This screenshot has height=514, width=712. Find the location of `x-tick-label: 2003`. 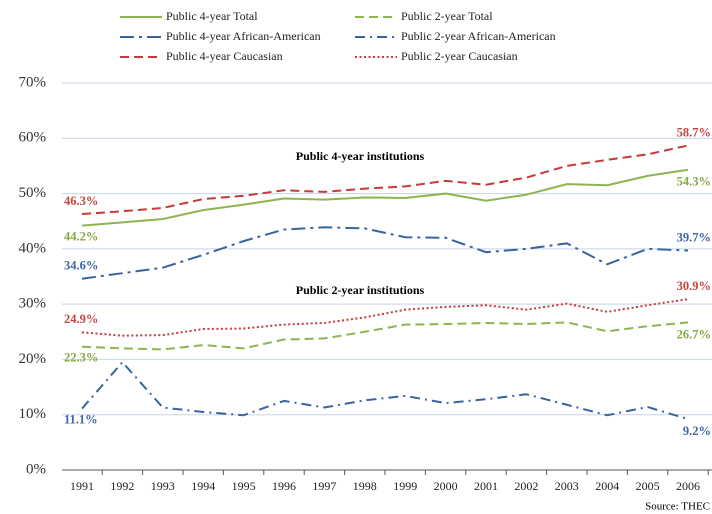

x-tick-label: 2003 is located at coordinates (567, 486).